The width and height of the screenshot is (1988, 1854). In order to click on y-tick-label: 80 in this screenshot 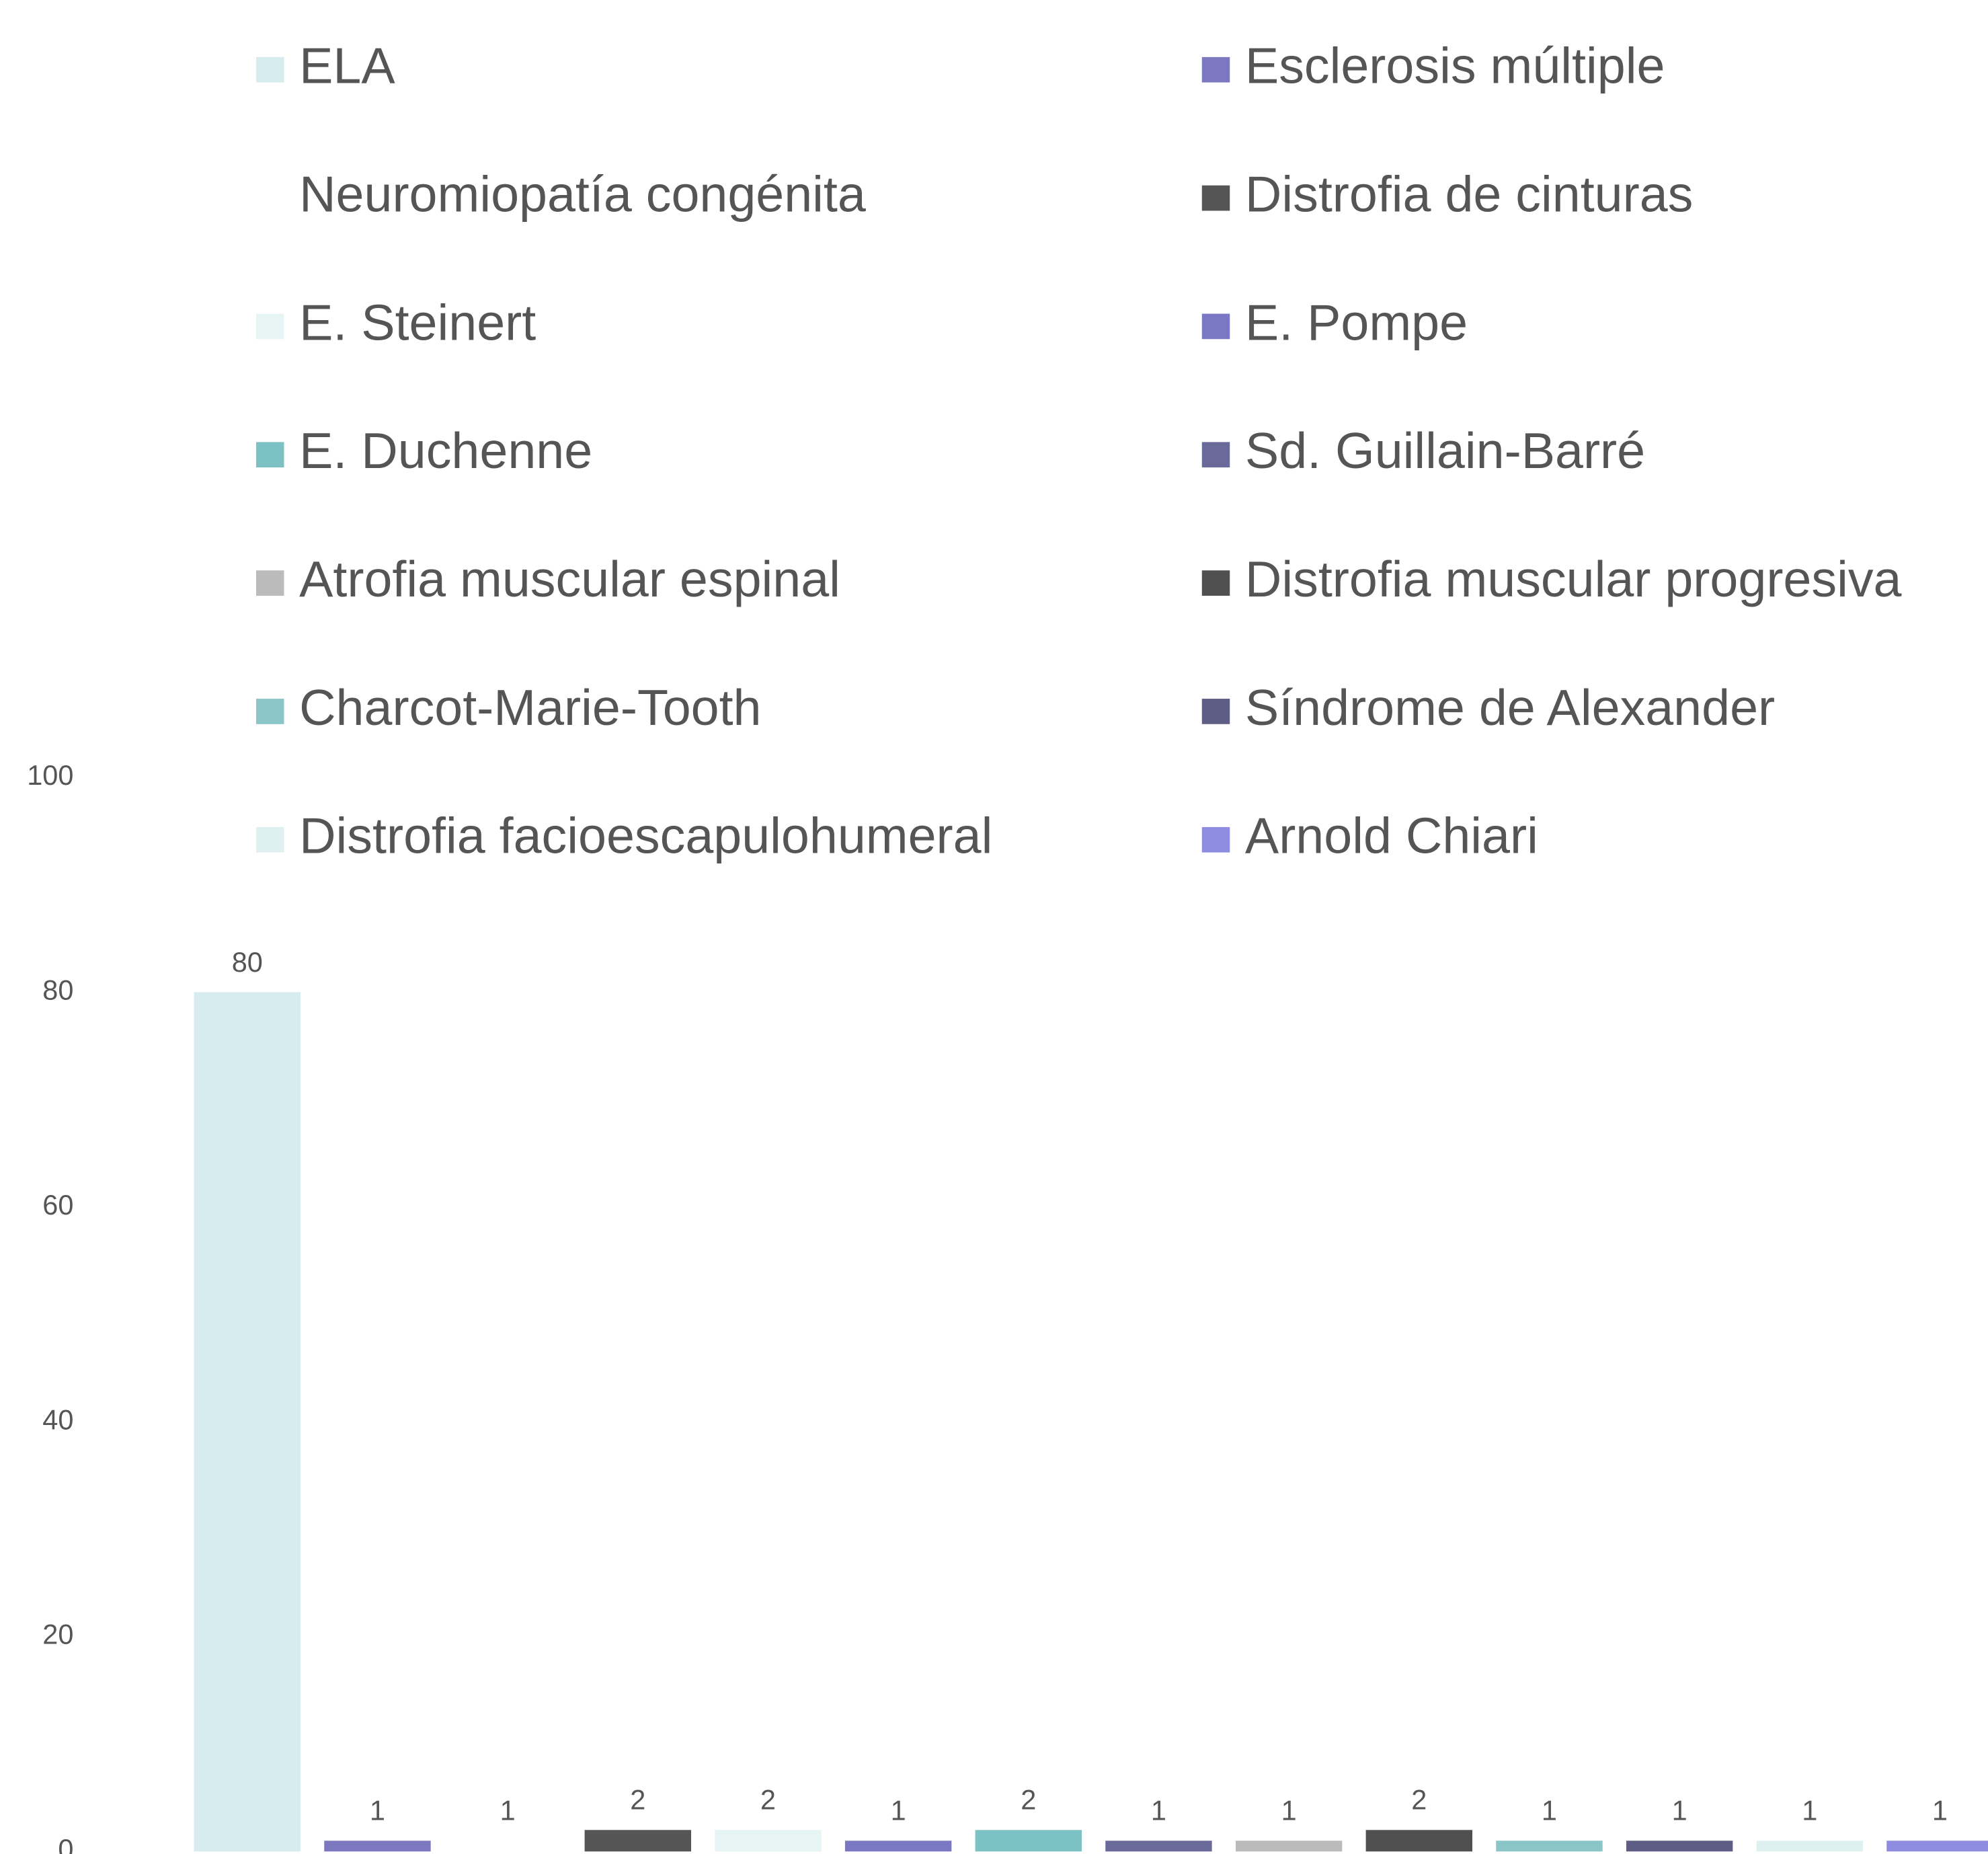, I will do `click(58, 989)`.